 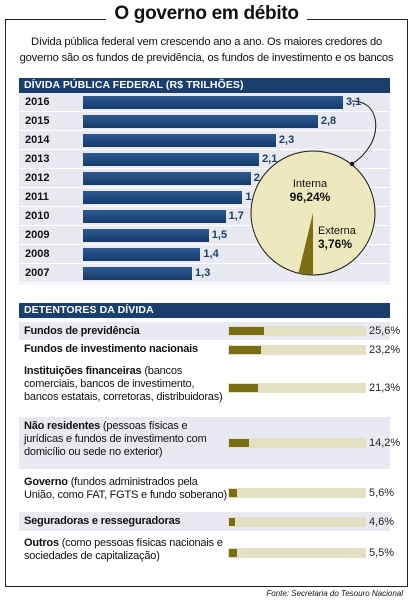 What do you see at coordinates (37, 121) in the screenshot?
I see `debt-year-label: 2015` at bounding box center [37, 121].